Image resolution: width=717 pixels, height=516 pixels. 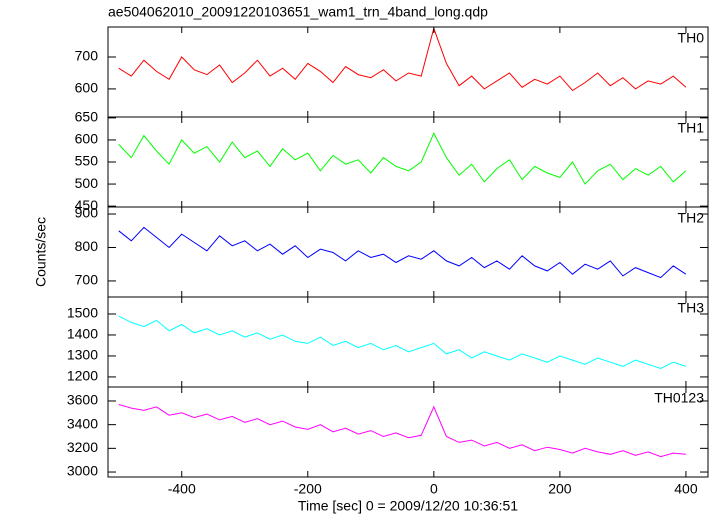 What do you see at coordinates (82, 334) in the screenshot?
I see `y-tick-label: 1400` at bounding box center [82, 334].